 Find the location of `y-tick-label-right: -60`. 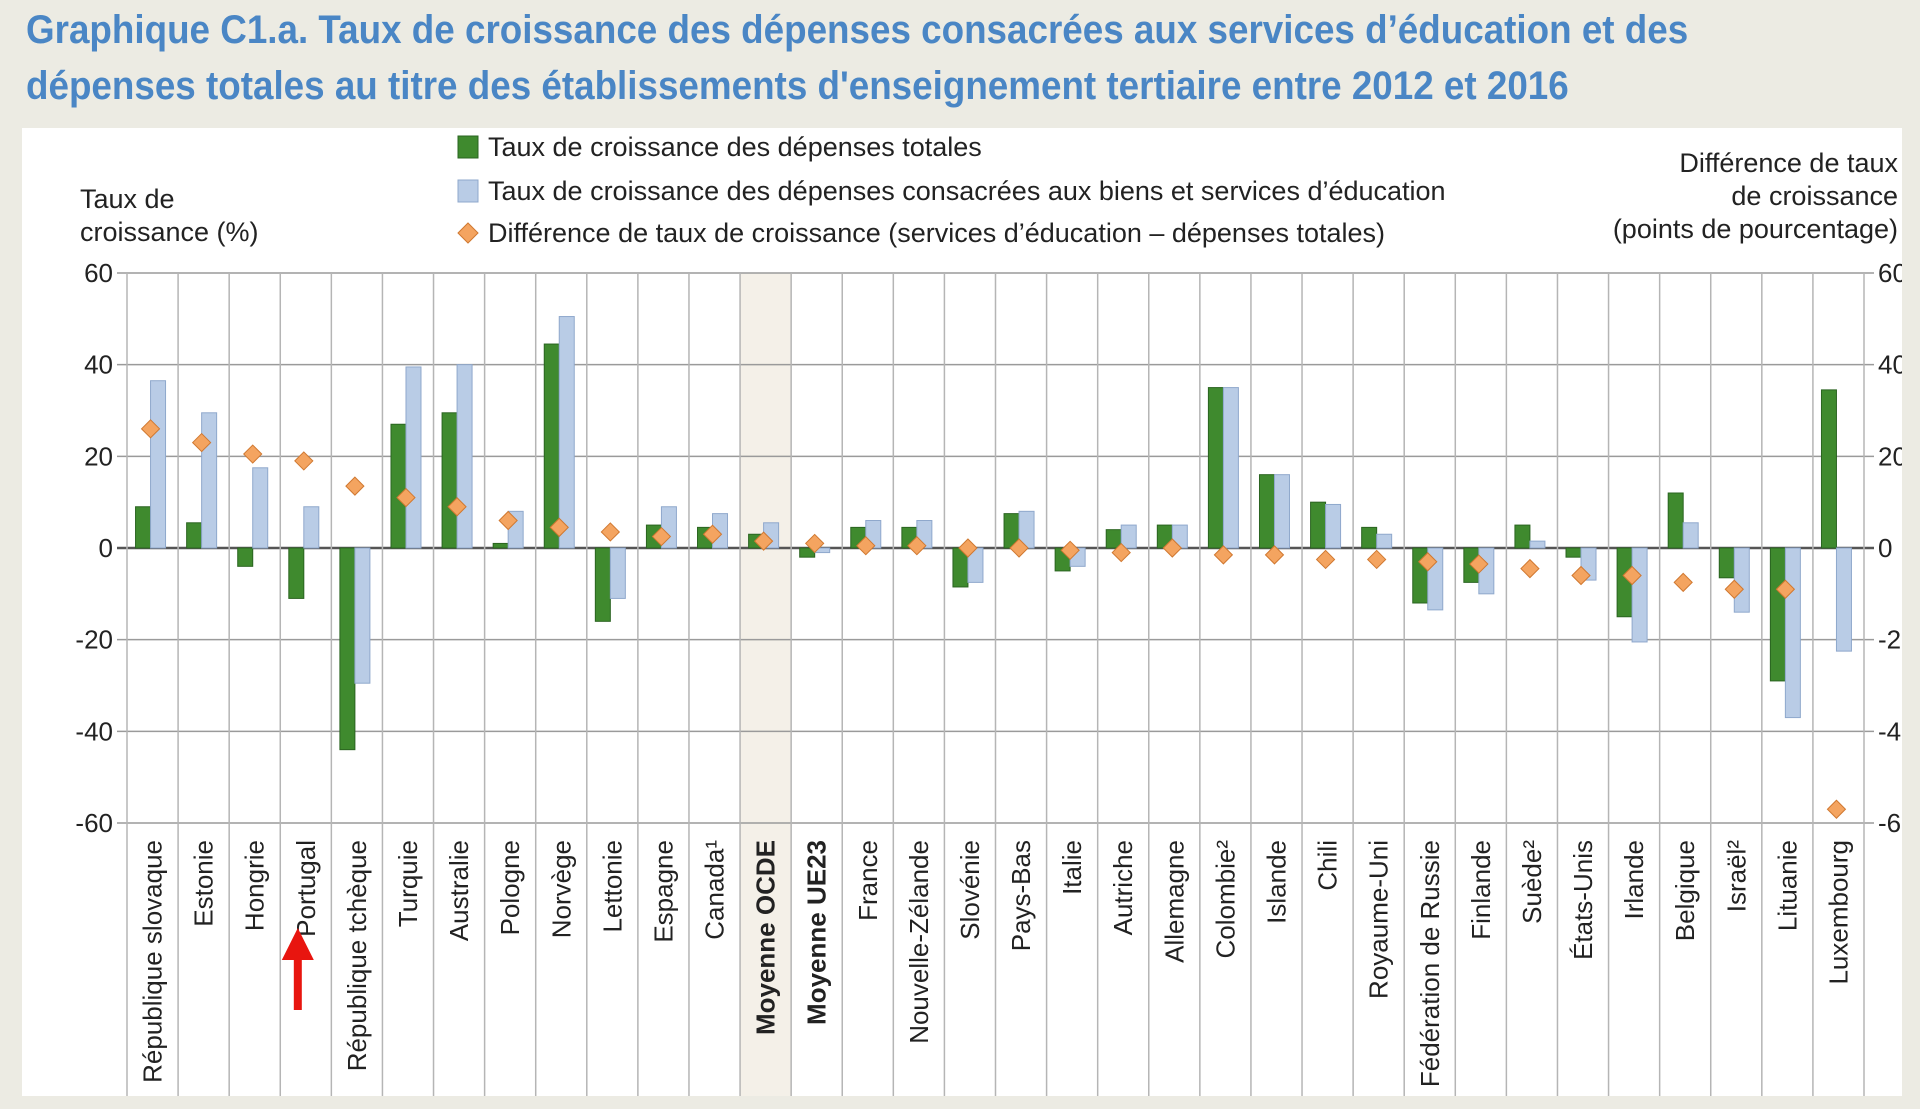

y-tick-label-right: -60 is located at coordinates (1890, 823).